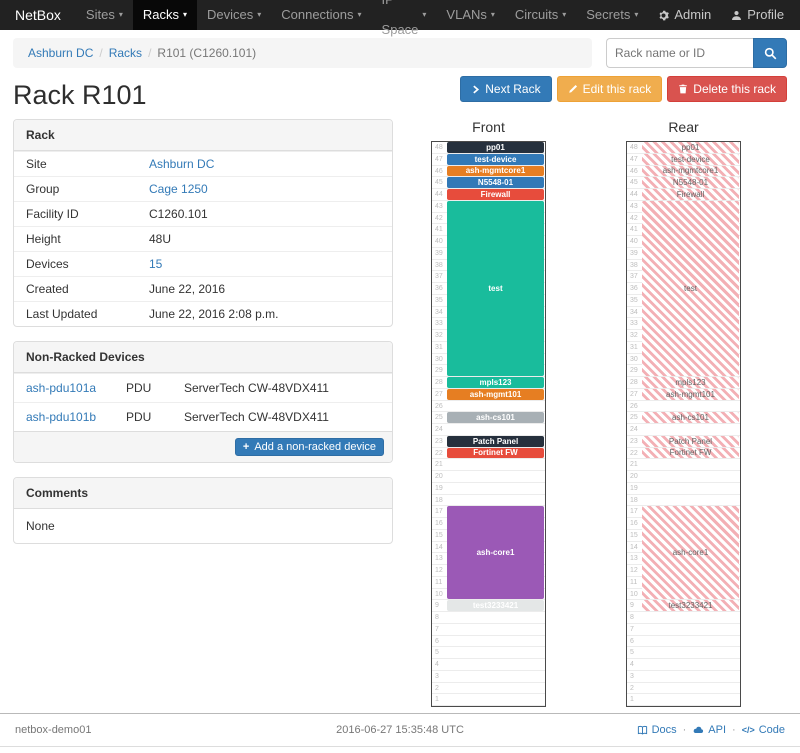  Describe the element at coordinates (182, 164) in the screenshot. I see `site-link: Ashburn DC` at that location.